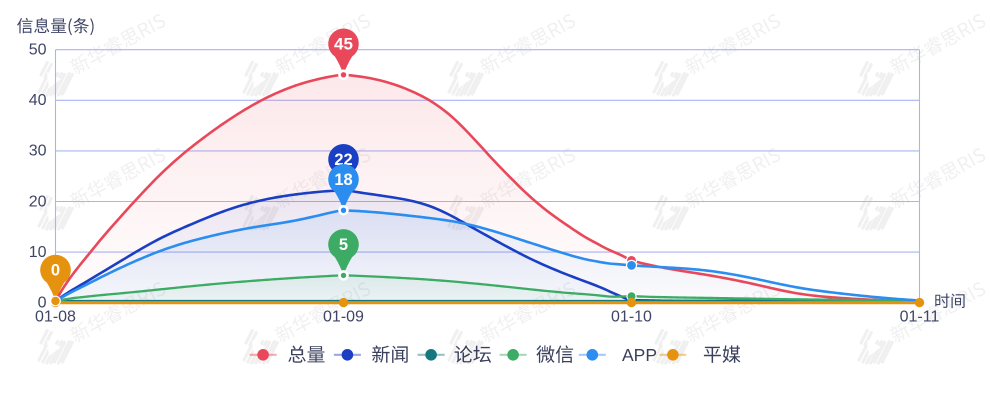 The height and width of the screenshot is (400, 990). I want to click on svg-text: 20, so click(38, 201).